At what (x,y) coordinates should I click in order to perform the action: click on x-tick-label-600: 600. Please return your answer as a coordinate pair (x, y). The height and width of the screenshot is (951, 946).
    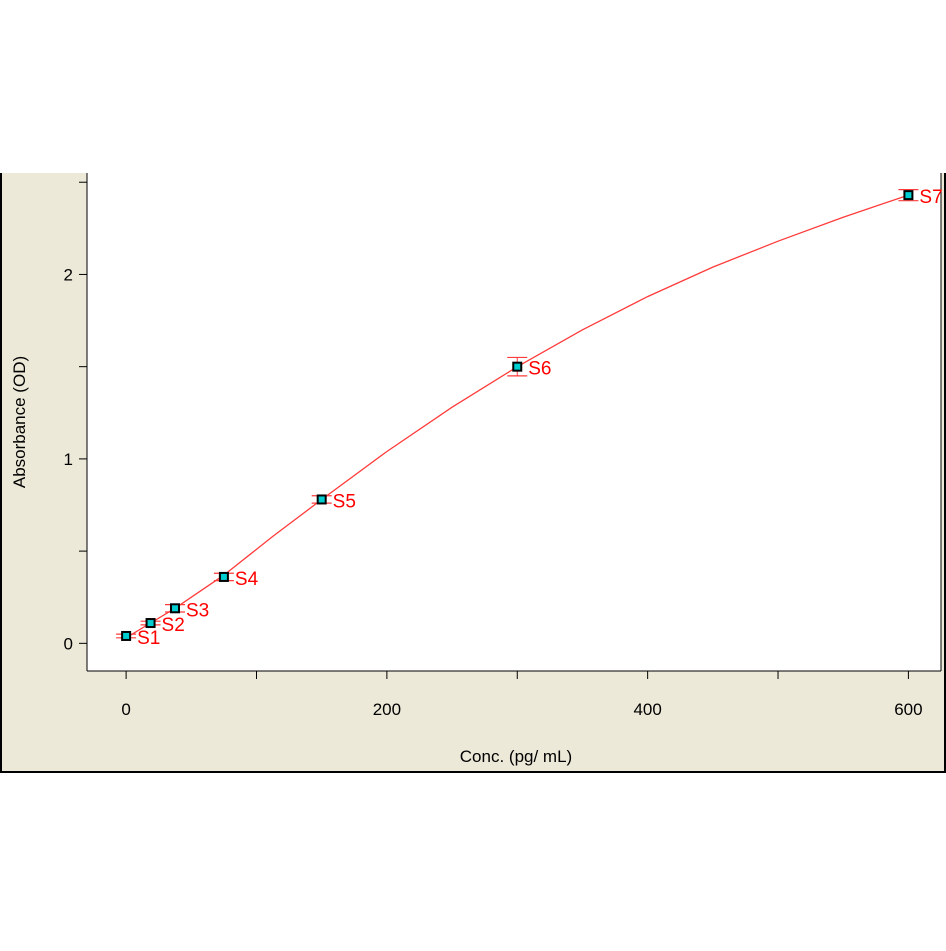
    Looking at the image, I should click on (908, 709).